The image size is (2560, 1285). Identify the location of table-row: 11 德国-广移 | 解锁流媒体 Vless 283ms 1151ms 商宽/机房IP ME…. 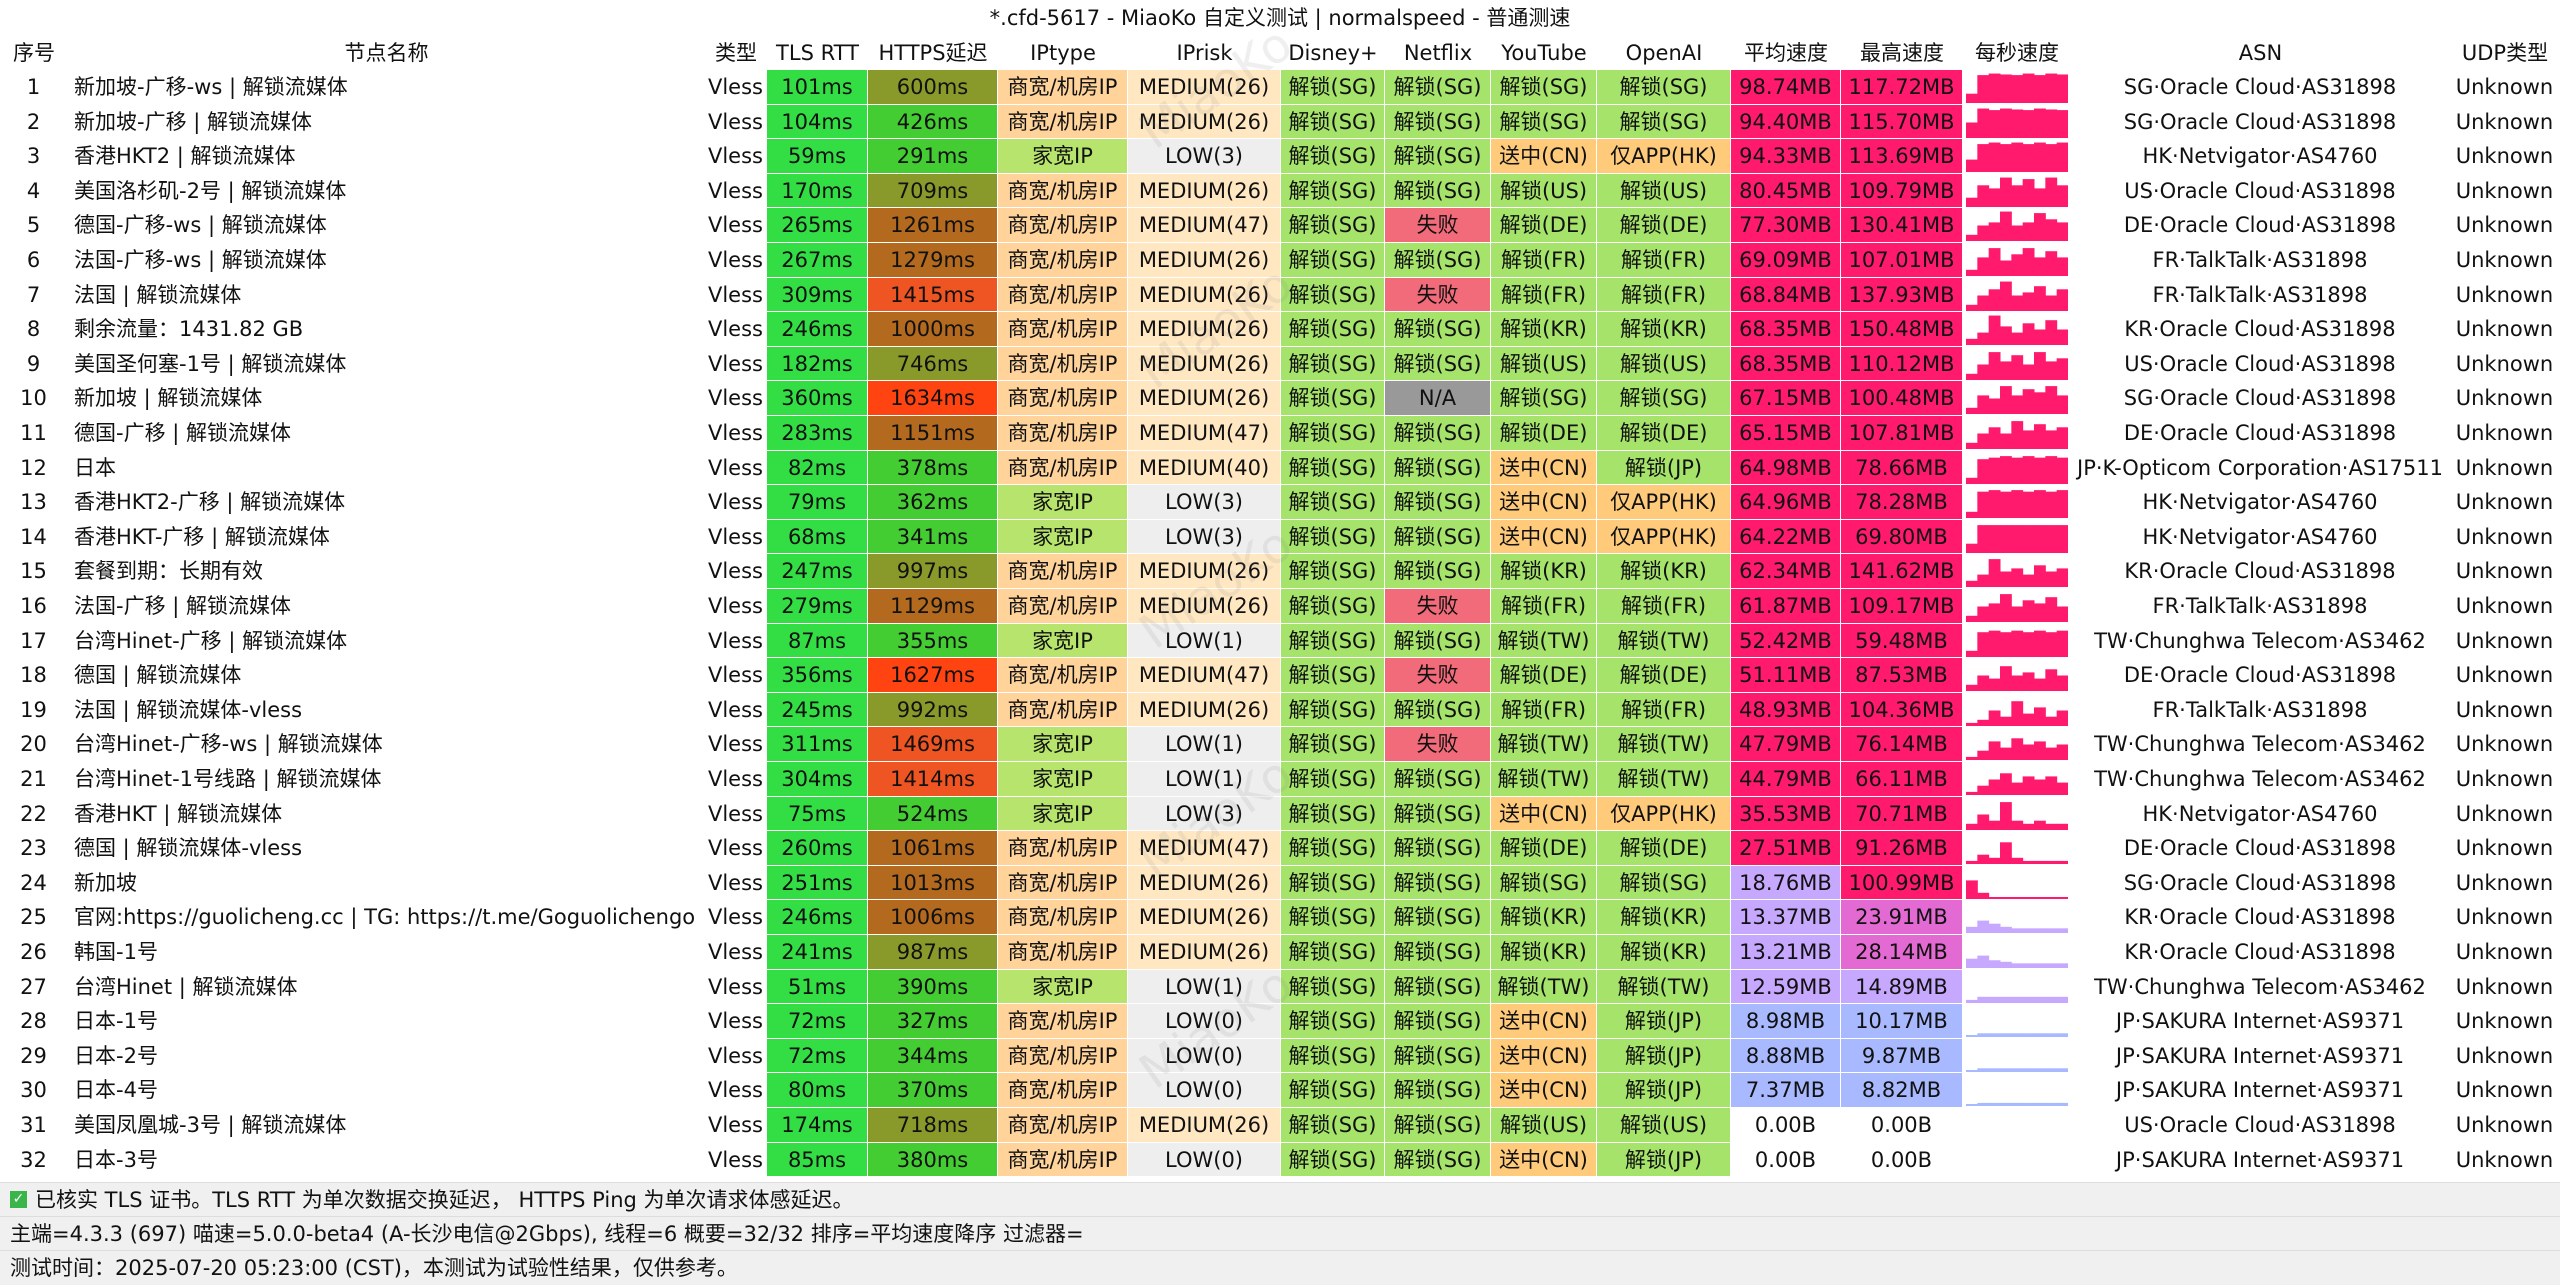
(1280, 433).